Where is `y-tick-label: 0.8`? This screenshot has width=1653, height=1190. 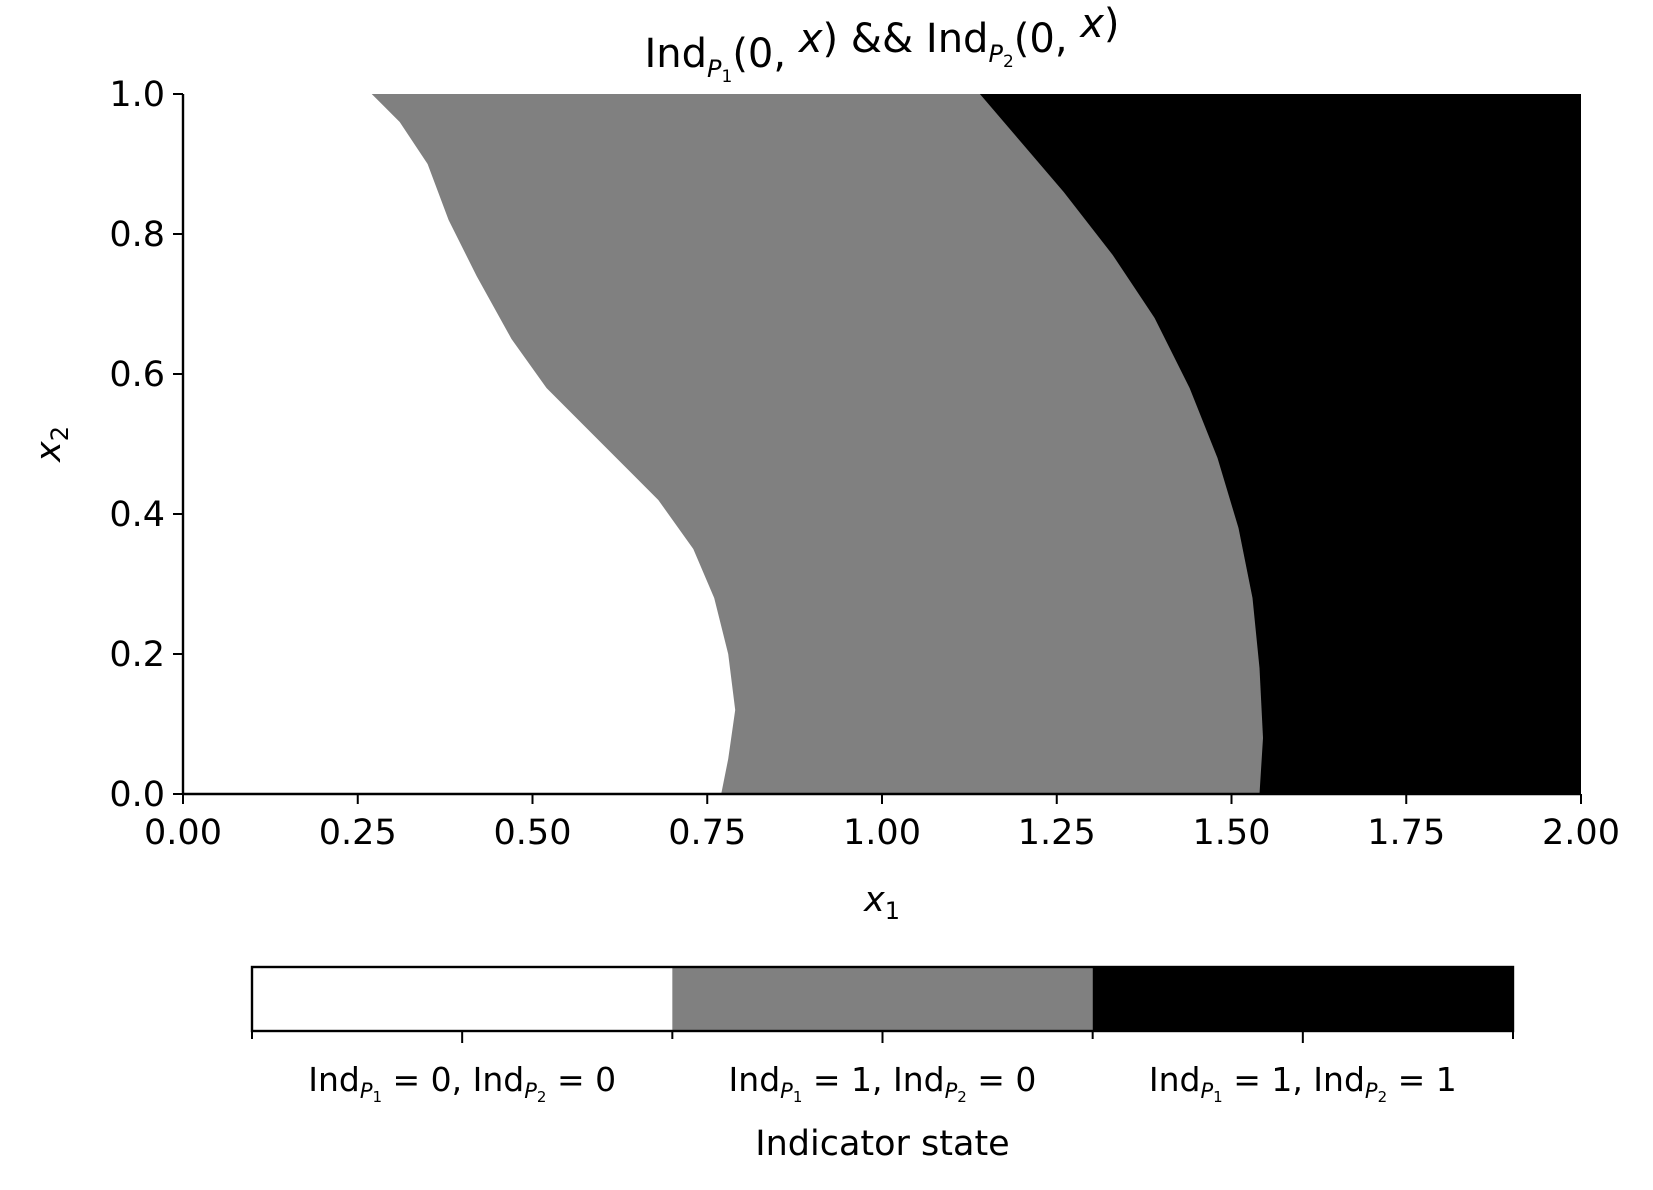 y-tick-label: 0.8 is located at coordinates (137, 235).